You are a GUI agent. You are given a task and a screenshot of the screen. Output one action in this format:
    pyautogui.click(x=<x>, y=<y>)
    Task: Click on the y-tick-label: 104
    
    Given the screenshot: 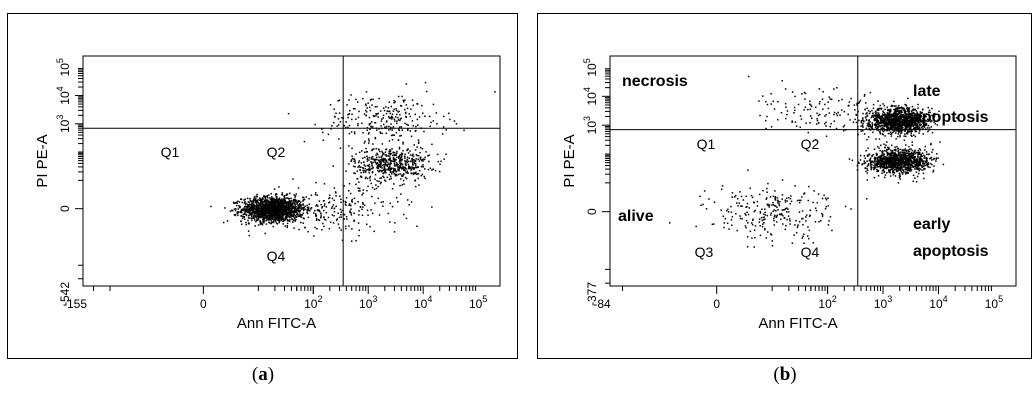 What is the action you would take?
    pyautogui.click(x=63, y=95)
    